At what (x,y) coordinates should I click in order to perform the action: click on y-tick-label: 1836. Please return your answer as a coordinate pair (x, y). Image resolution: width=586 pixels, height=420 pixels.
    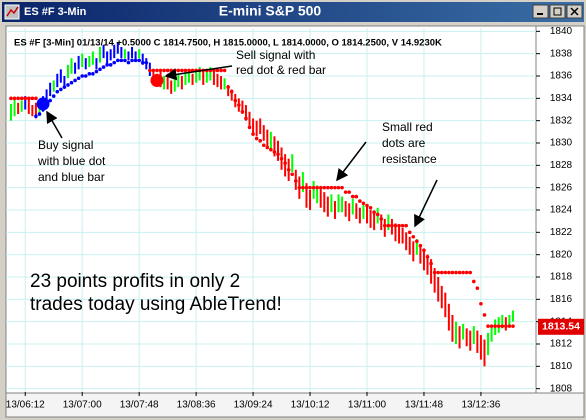
    Looking at the image, I should click on (561, 76).